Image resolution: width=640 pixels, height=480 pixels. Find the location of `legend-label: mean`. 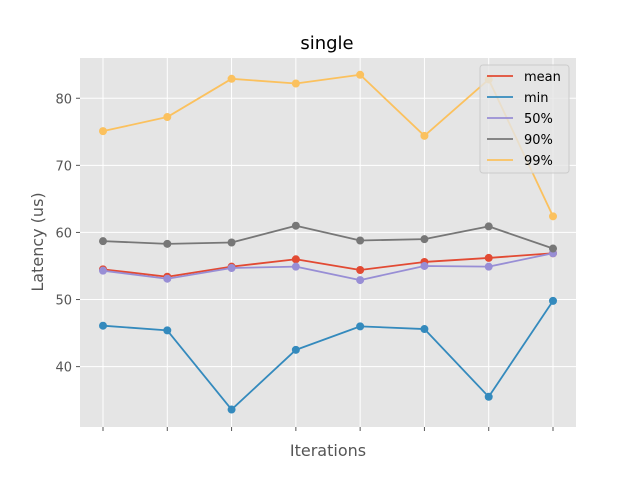

legend-label: mean is located at coordinates (542, 77).